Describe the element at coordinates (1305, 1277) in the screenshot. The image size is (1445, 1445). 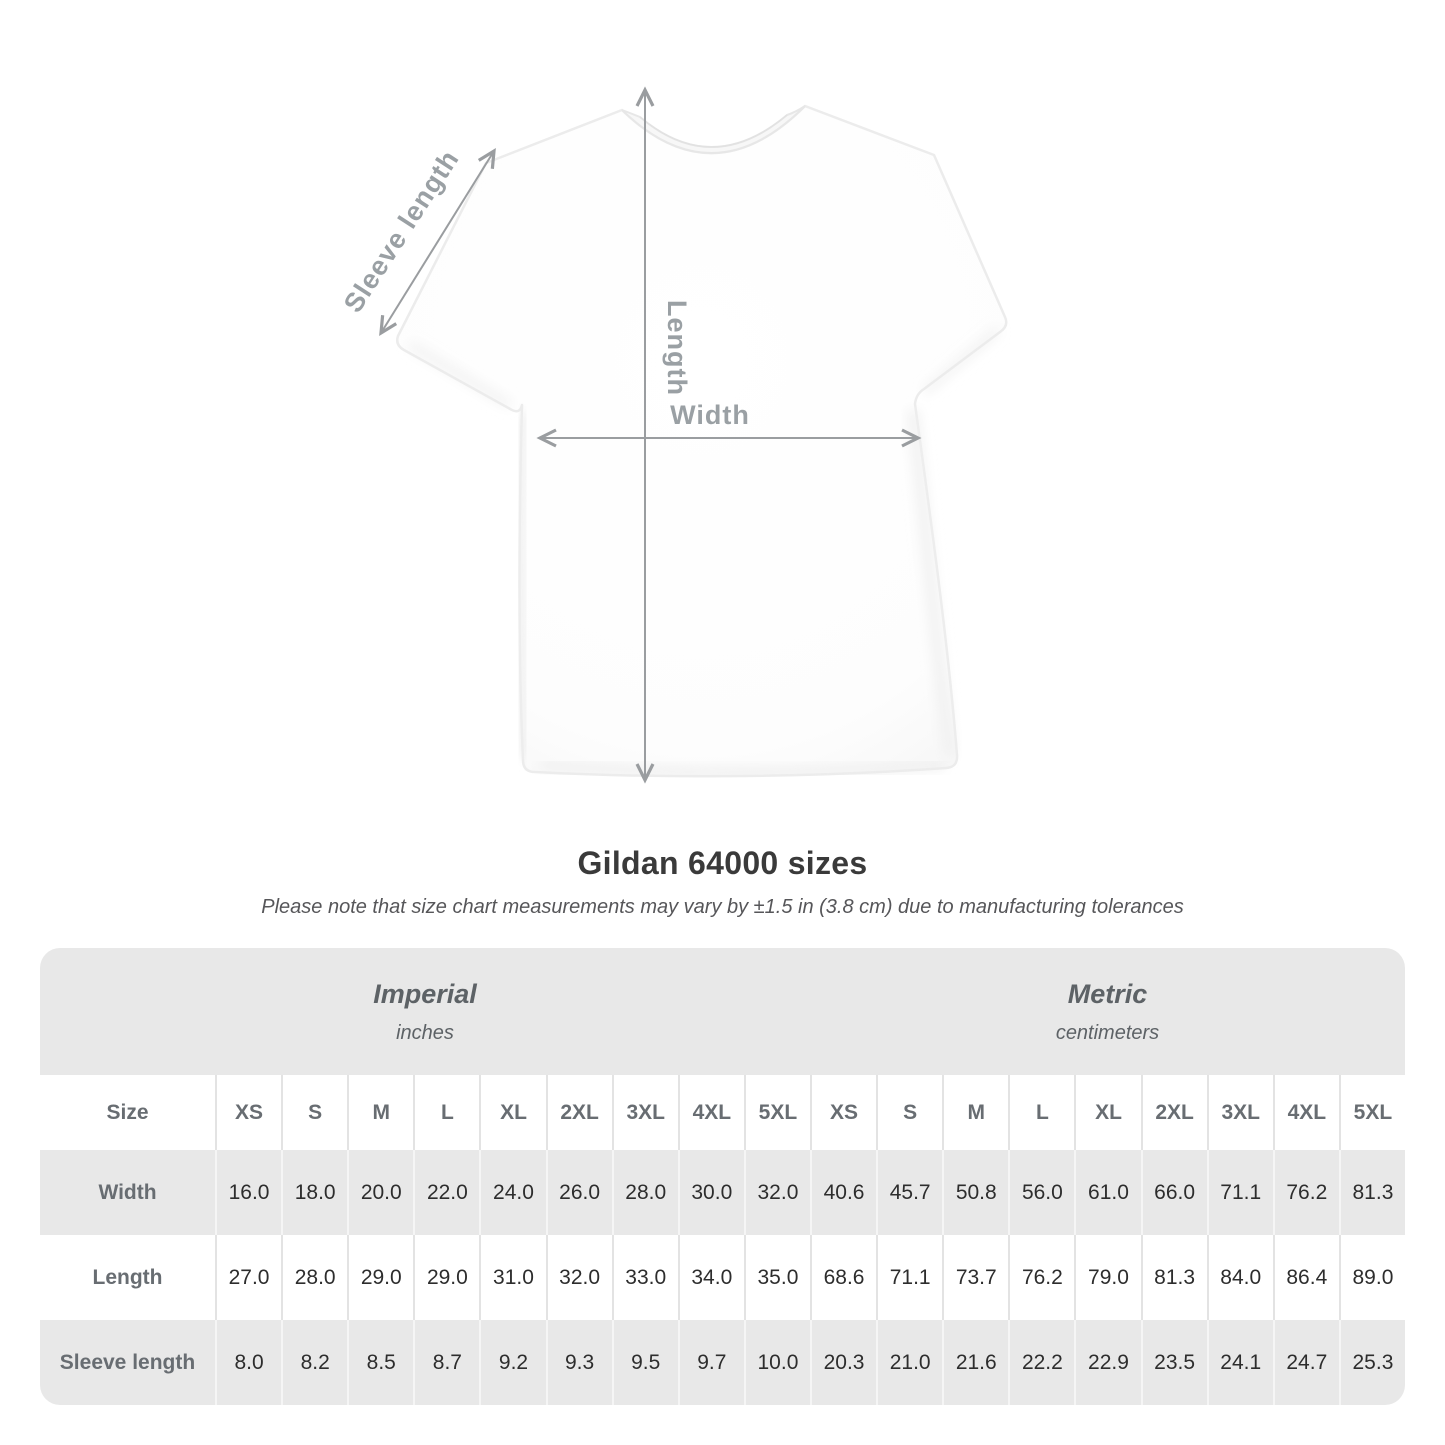
I see `length-metric-value: 86.4` at that location.